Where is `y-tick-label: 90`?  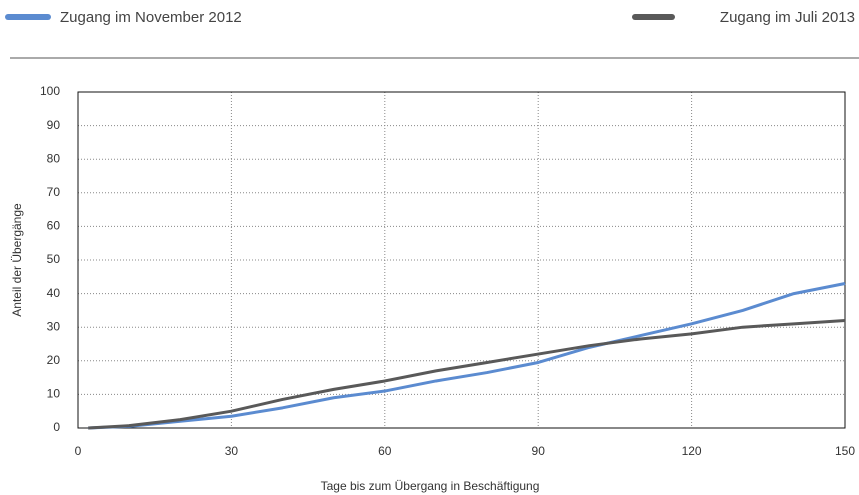
y-tick-label: 90 is located at coordinates (54, 125).